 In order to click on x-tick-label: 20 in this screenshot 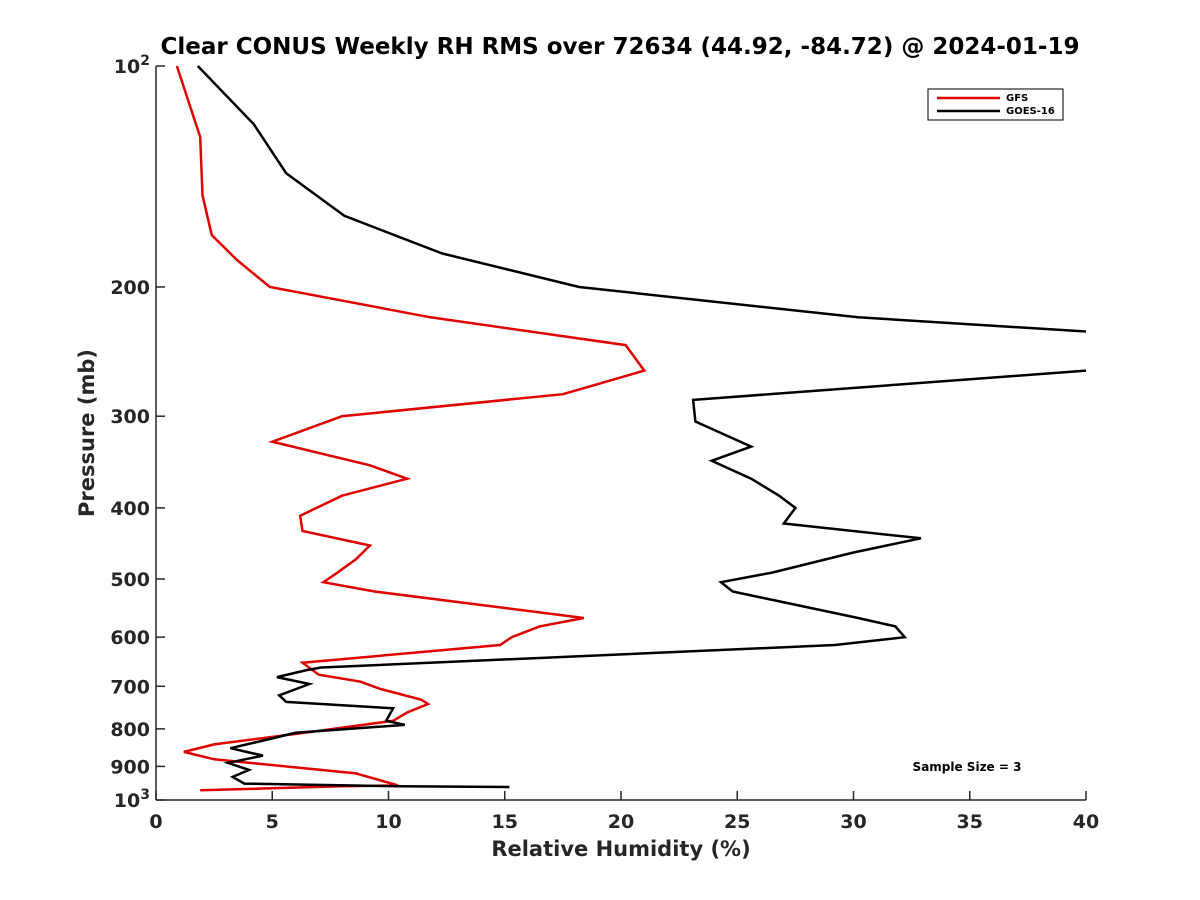, I will do `click(621, 822)`.